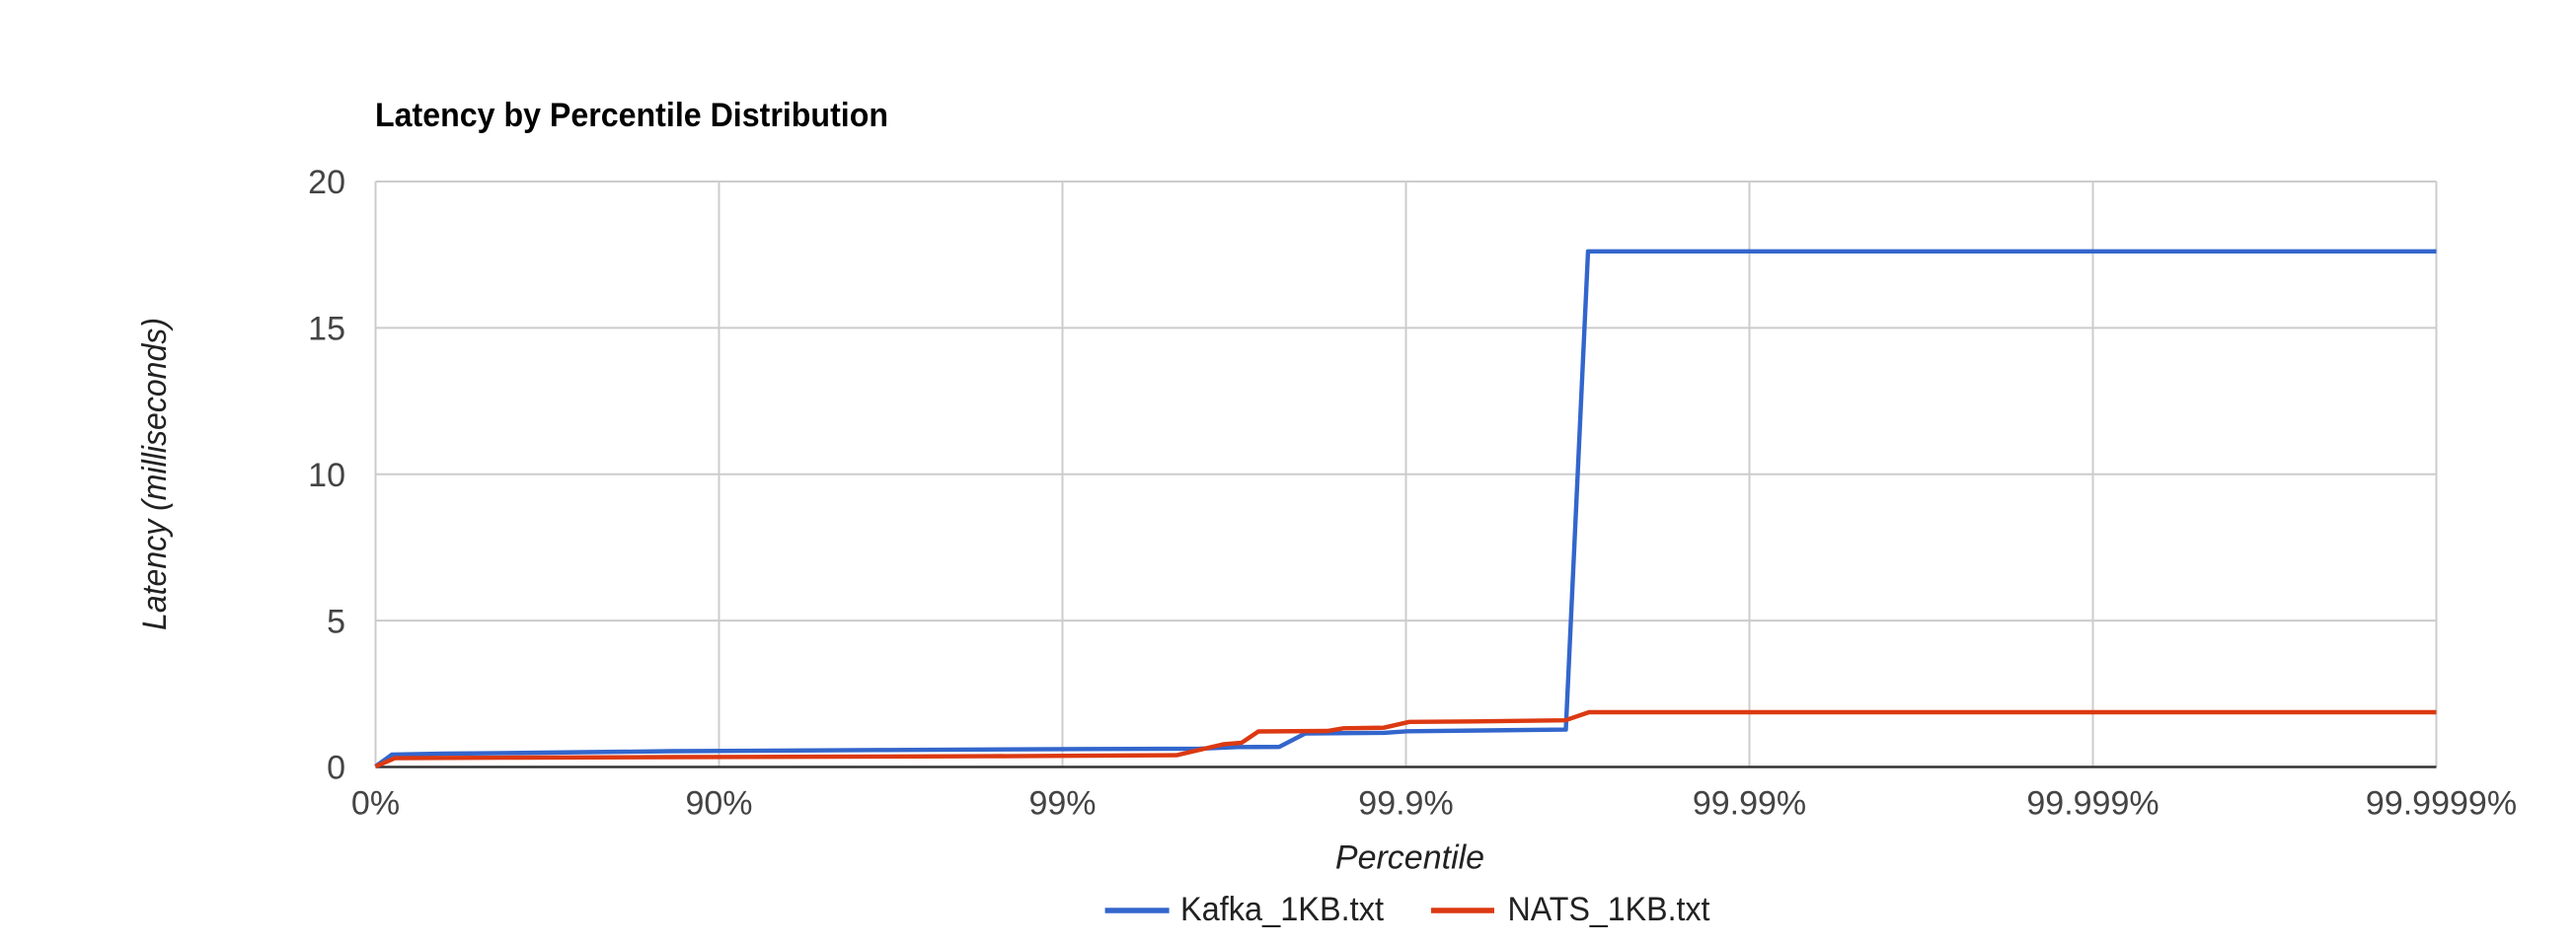 The height and width of the screenshot is (947, 2576). Describe the element at coordinates (631, 115) in the screenshot. I see `svg-text:Latency by Percentile Distribu: Latency by Percentile Distribution` at that location.